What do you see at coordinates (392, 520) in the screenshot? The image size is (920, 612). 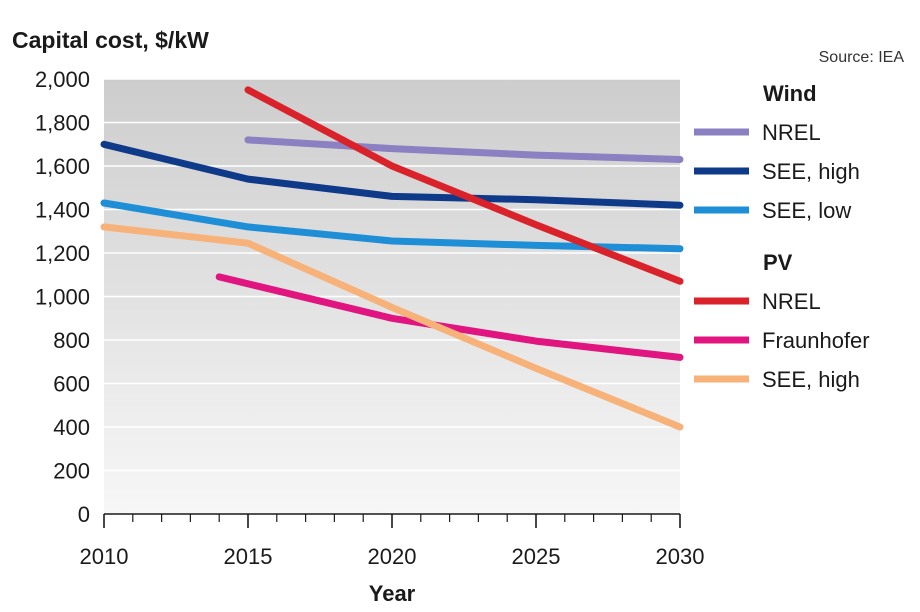 I see `x-axis` at bounding box center [392, 520].